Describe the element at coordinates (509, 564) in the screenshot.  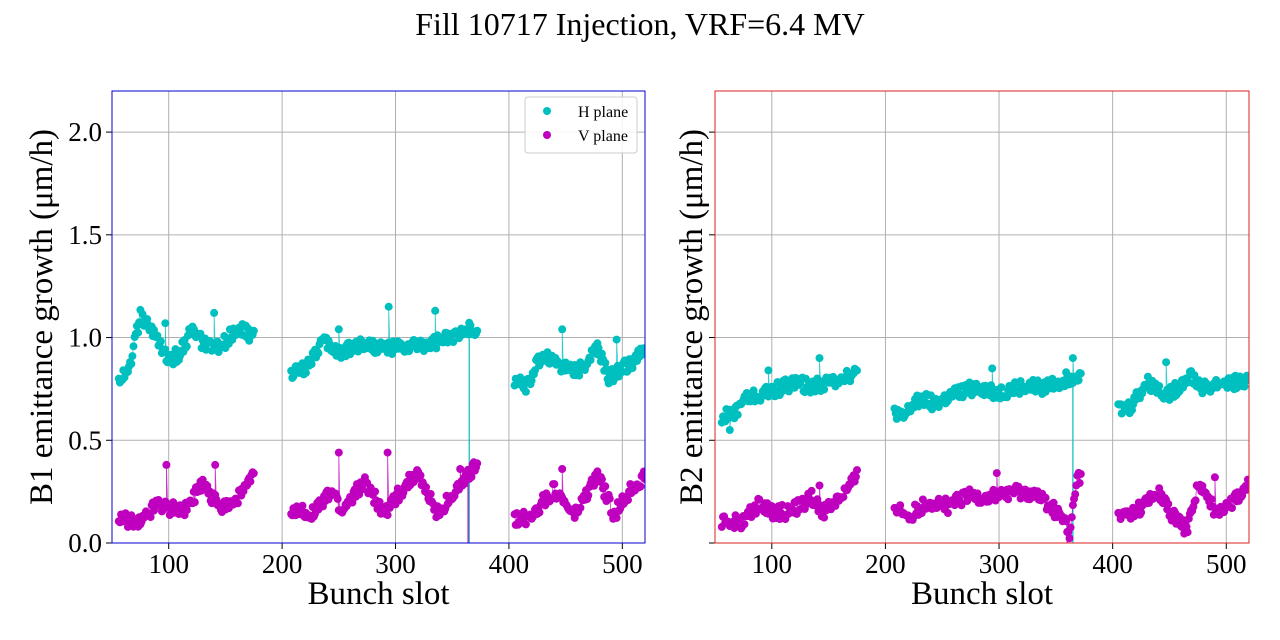
I see `x-tick-label: 400` at that location.